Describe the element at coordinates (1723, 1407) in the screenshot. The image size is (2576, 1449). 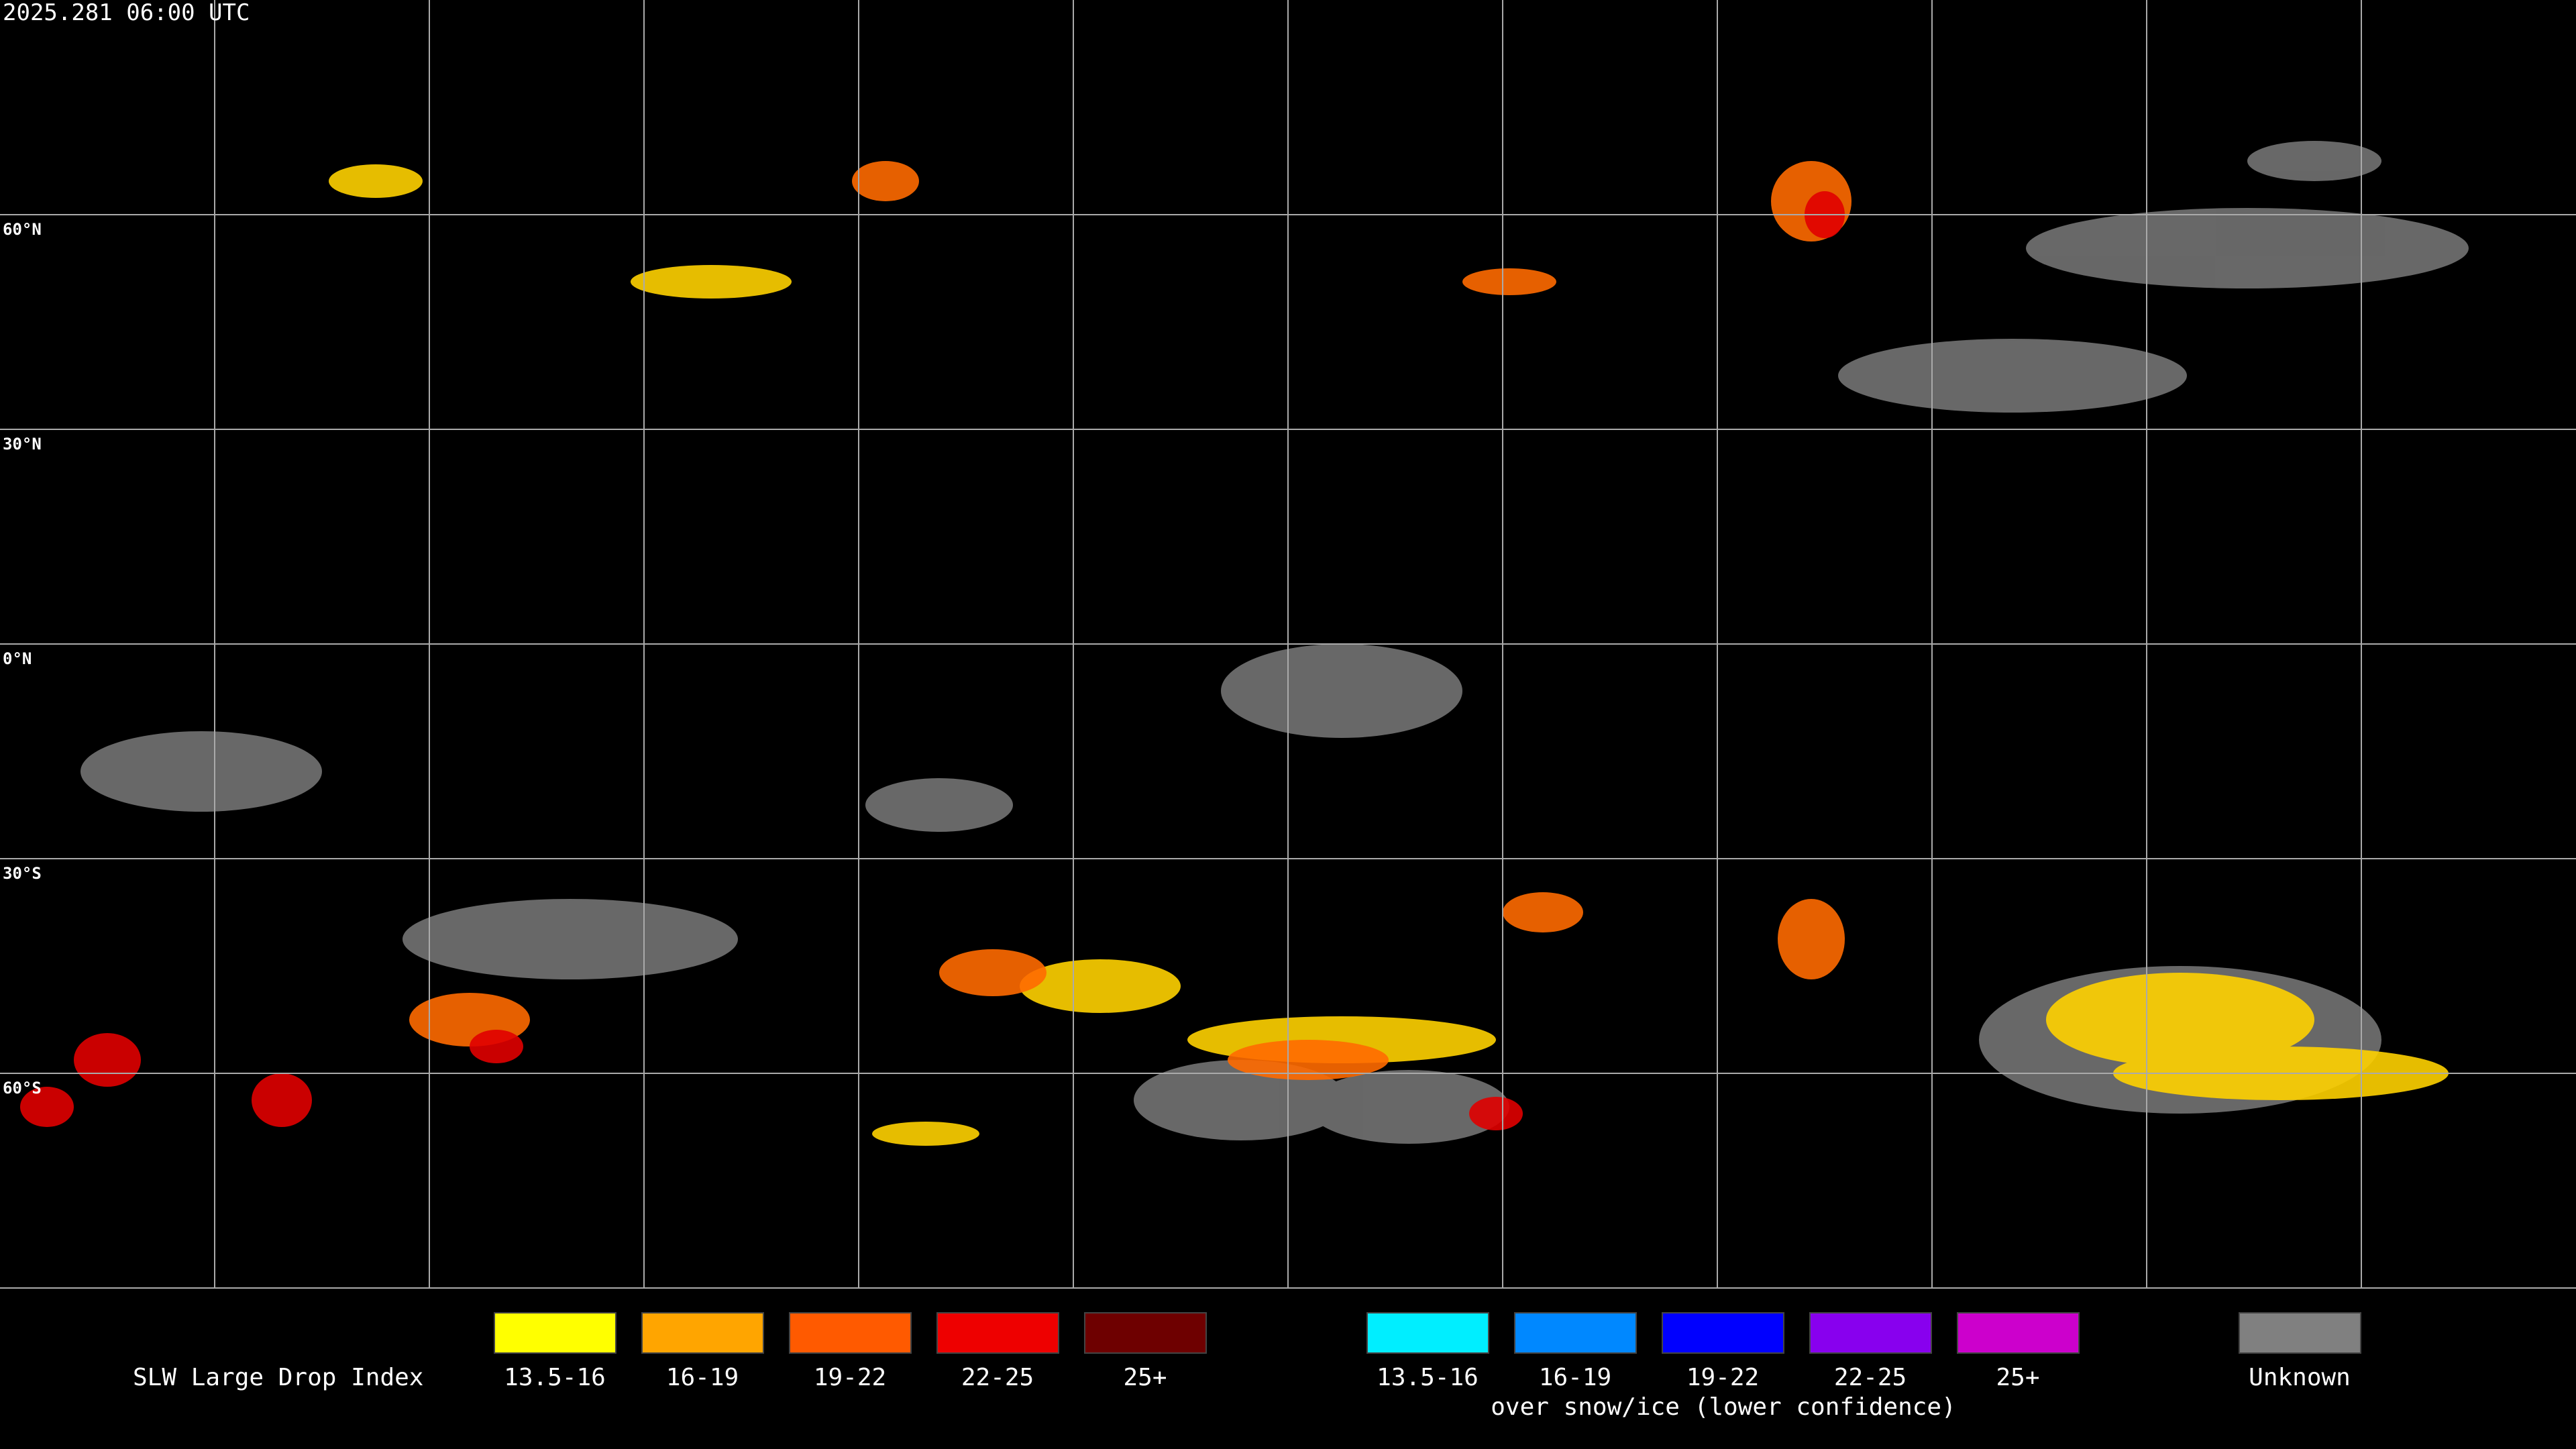
I see `snow-caption: over snow/ice (lower confidence)` at that location.